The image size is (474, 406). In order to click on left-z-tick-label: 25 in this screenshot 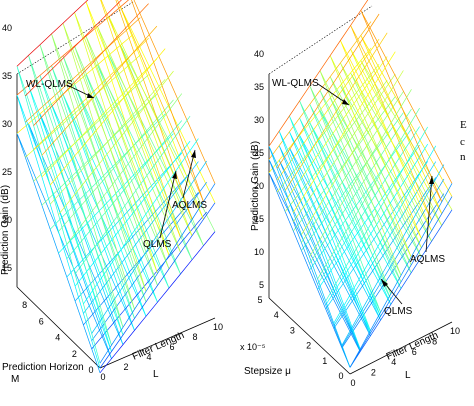, I will do `click(7, 172)`.